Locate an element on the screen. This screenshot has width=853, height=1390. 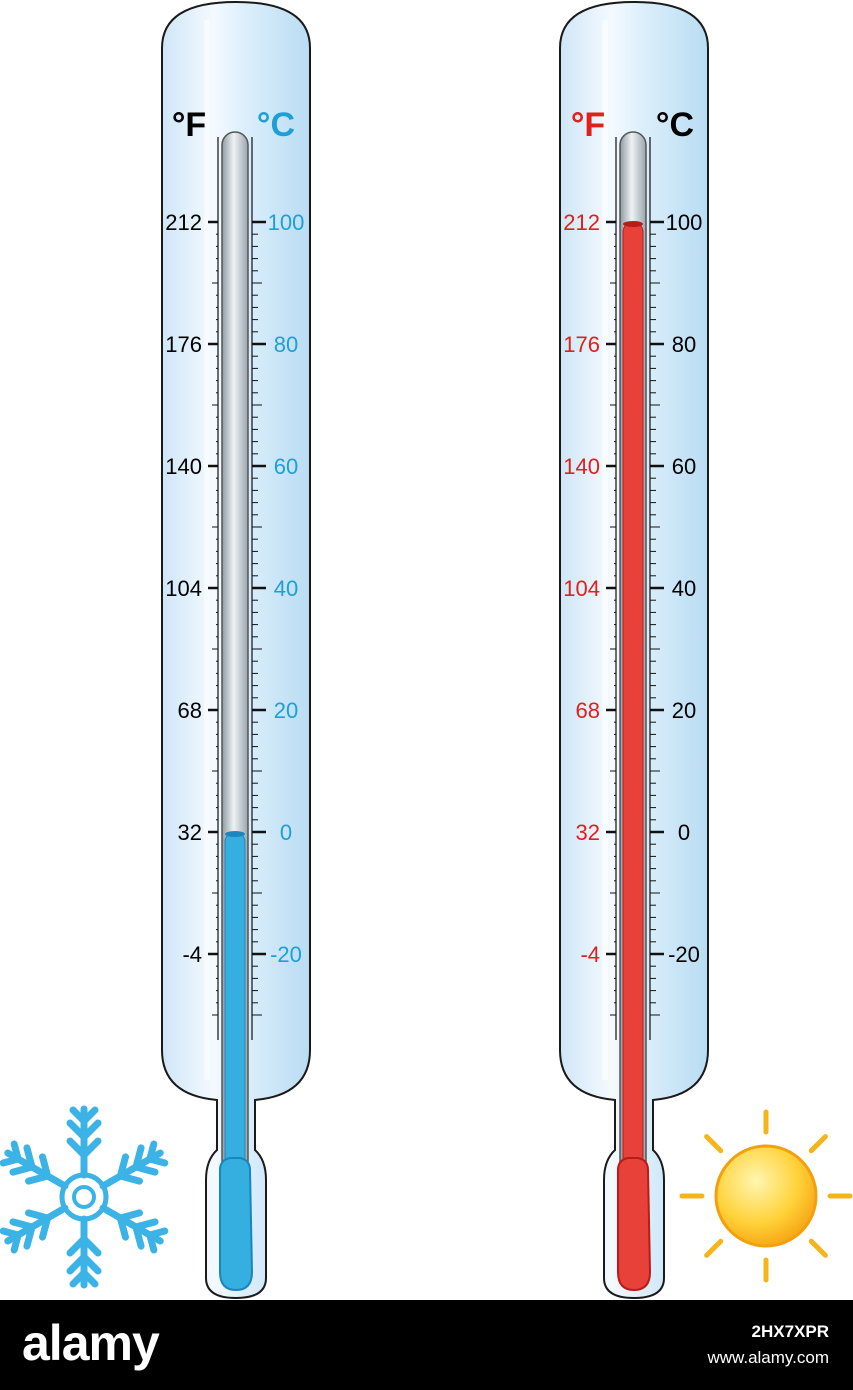
site-url: www.alamy.com is located at coordinates (768, 1357).